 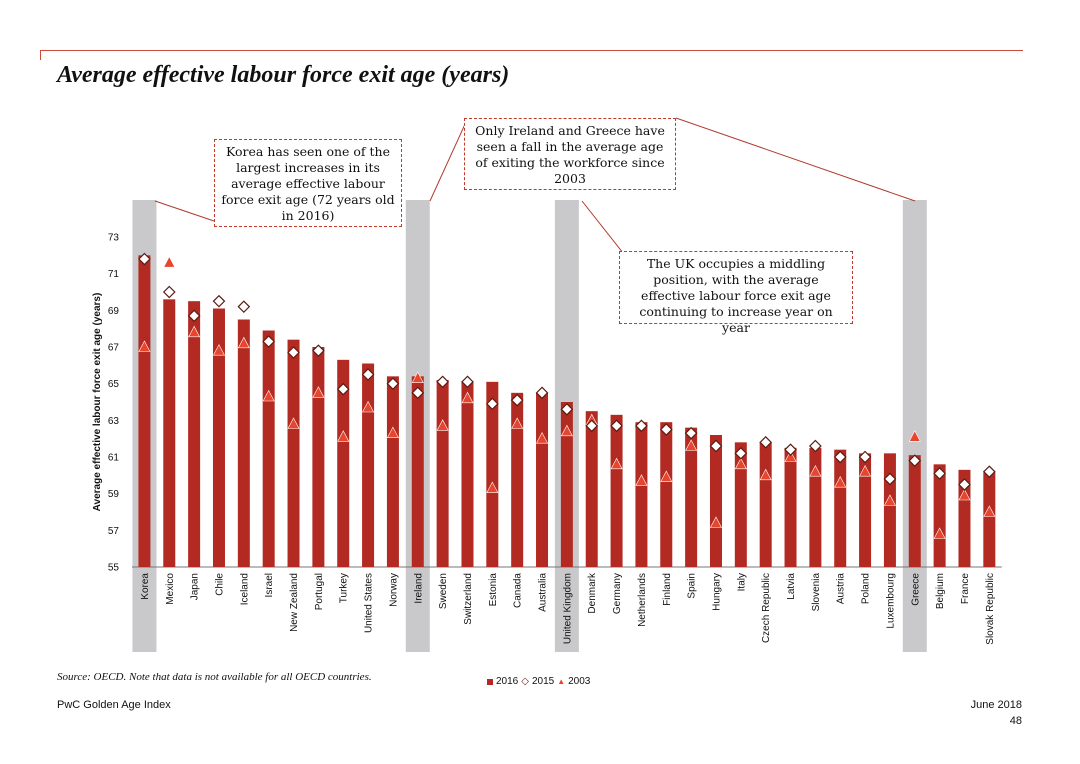 I want to click on legend-swatch-2016, so click(x=490, y=681).